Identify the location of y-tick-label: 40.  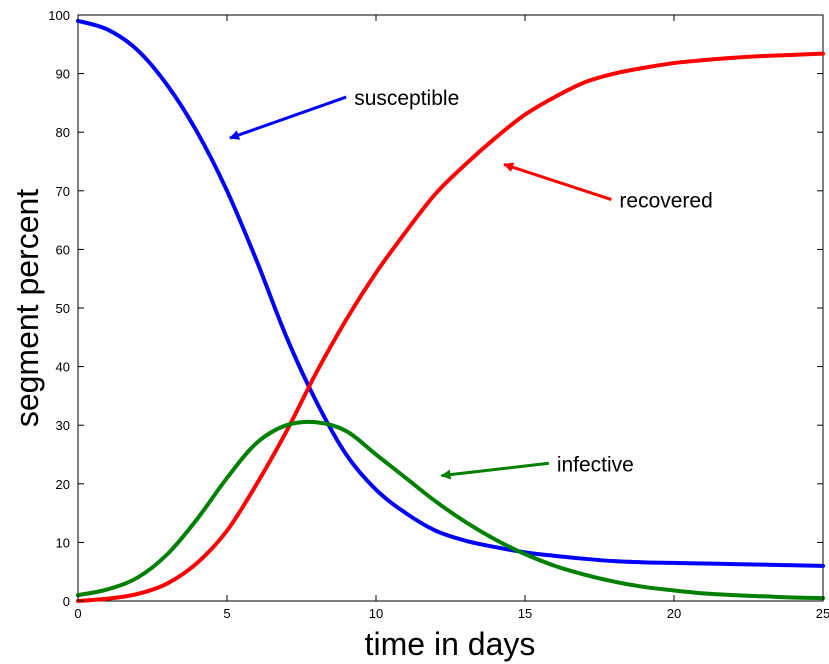
(63, 367).